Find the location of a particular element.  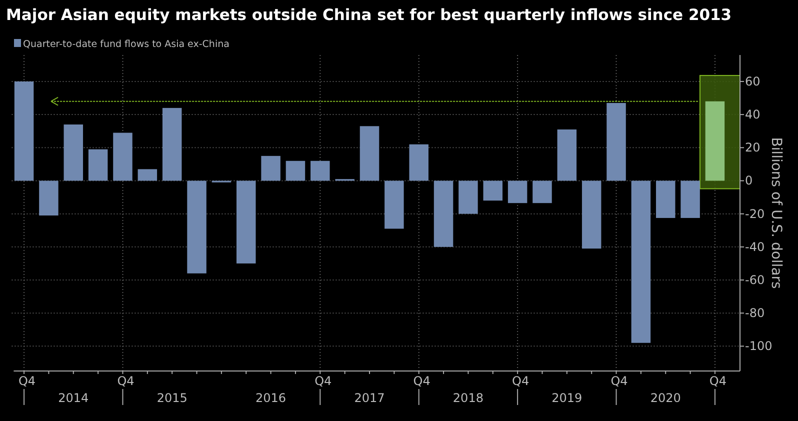

chart-title: Major Asian equity markets outside China set for best quarterly inflows since 2013 is located at coordinates (369, 15).